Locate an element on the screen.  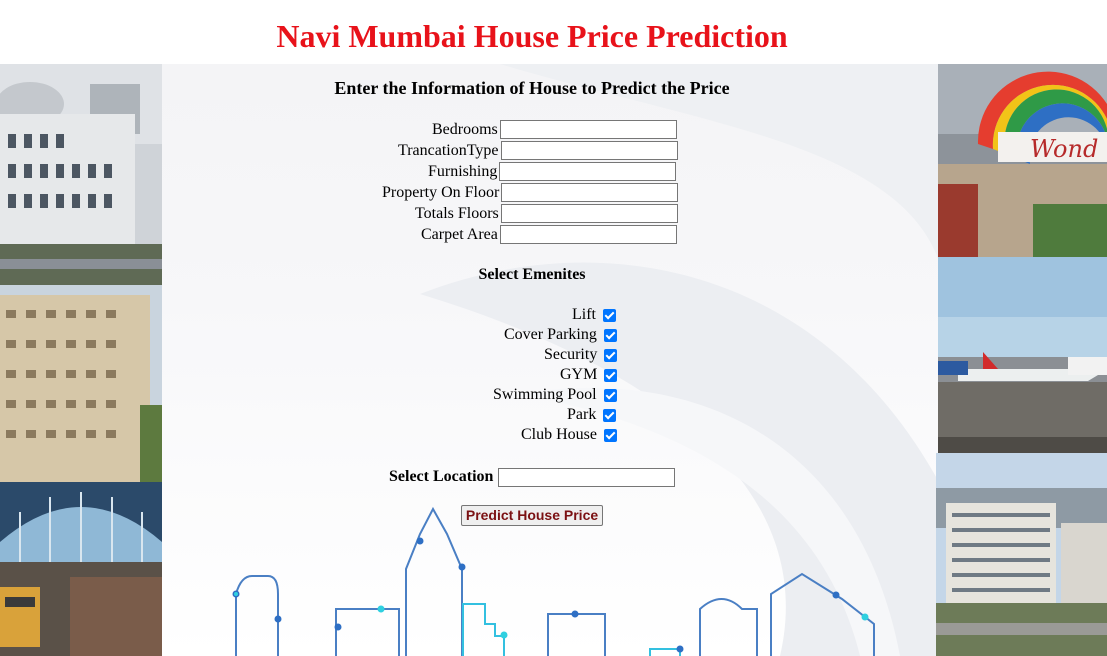
transaction-type-input is located at coordinates (589, 150).